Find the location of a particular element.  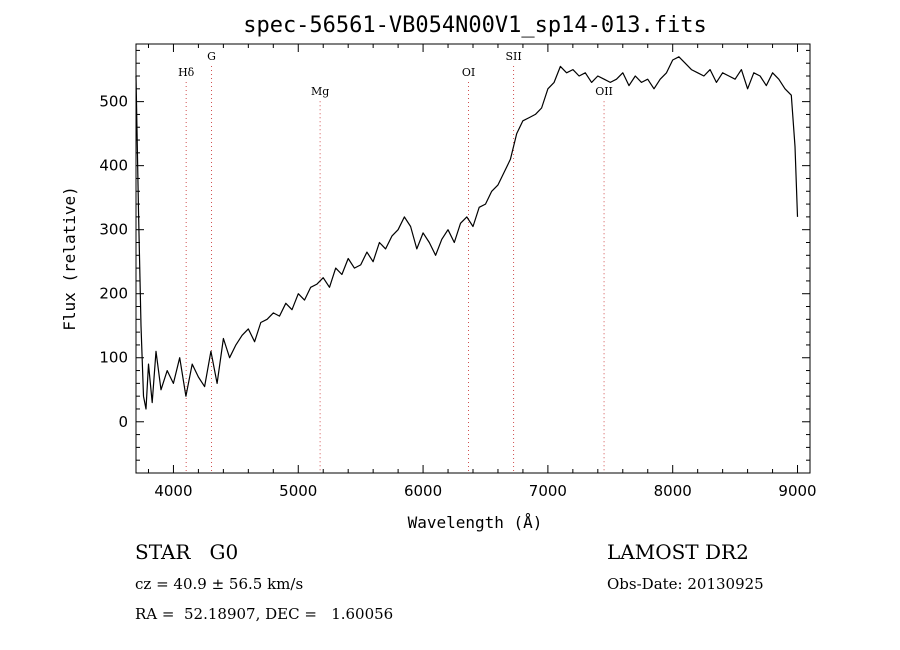

y-axis-label: Flux (relative) is located at coordinates (69, 258).